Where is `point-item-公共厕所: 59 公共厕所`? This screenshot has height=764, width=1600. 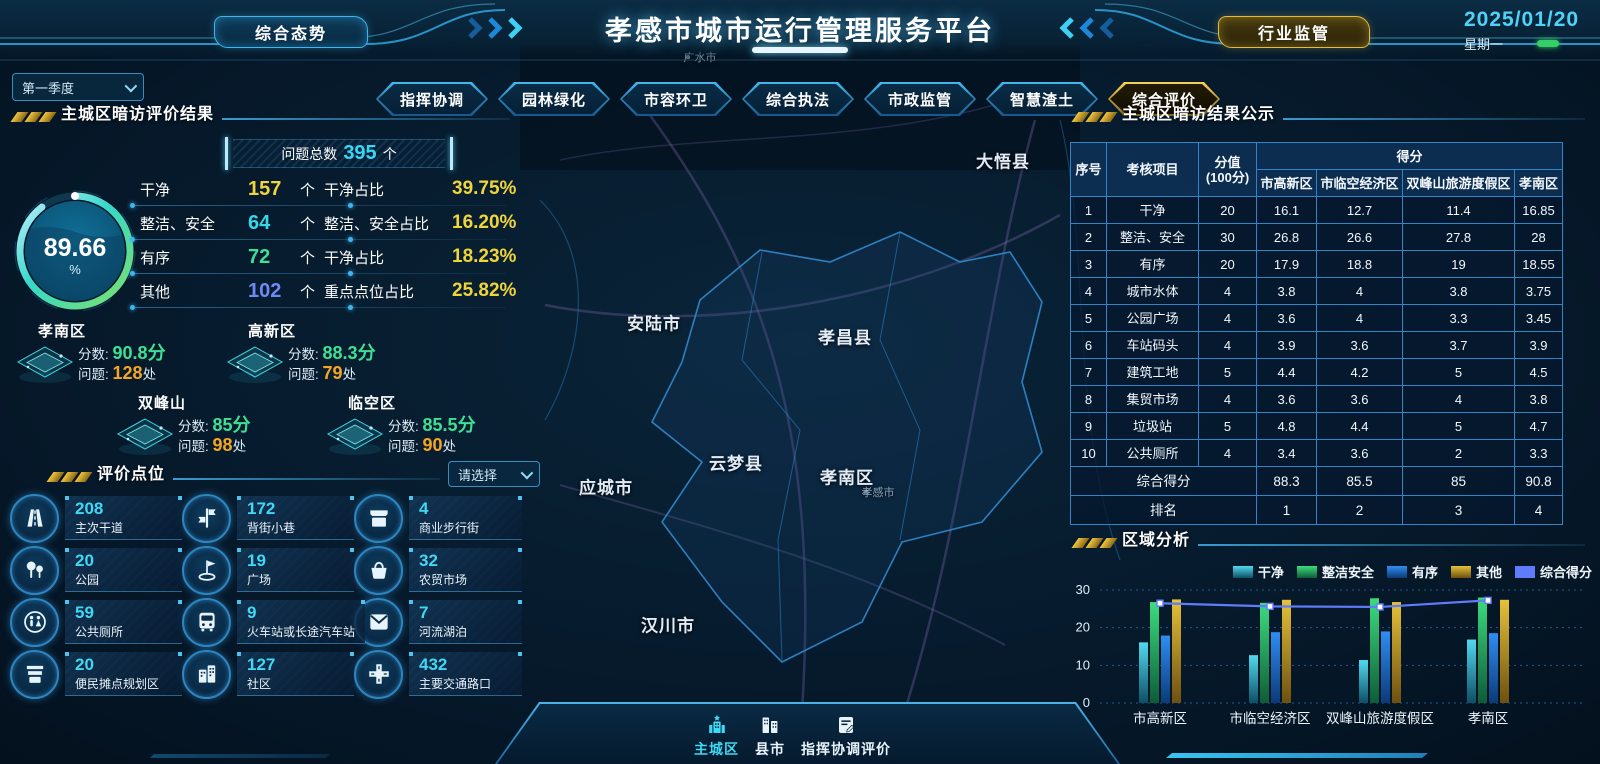
point-item-公共厕所: 59 公共厕所 is located at coordinates (96, 622).